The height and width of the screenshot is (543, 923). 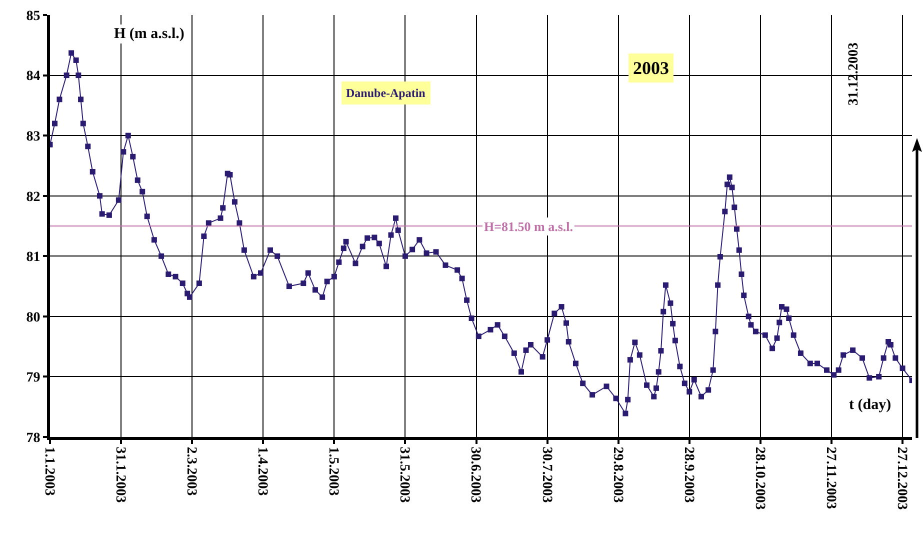 I want to click on annotation: 31.12.2003, so click(x=854, y=74).